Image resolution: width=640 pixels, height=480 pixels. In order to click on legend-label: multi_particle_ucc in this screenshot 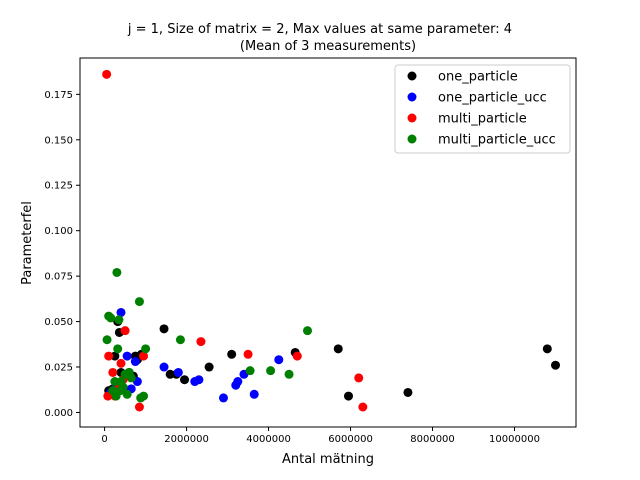, I will do `click(497, 140)`.